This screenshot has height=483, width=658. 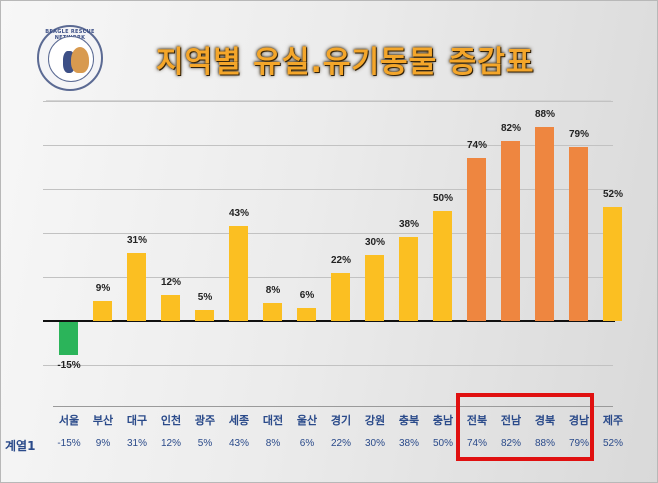 I want to click on divider, so click(x=328, y=100).